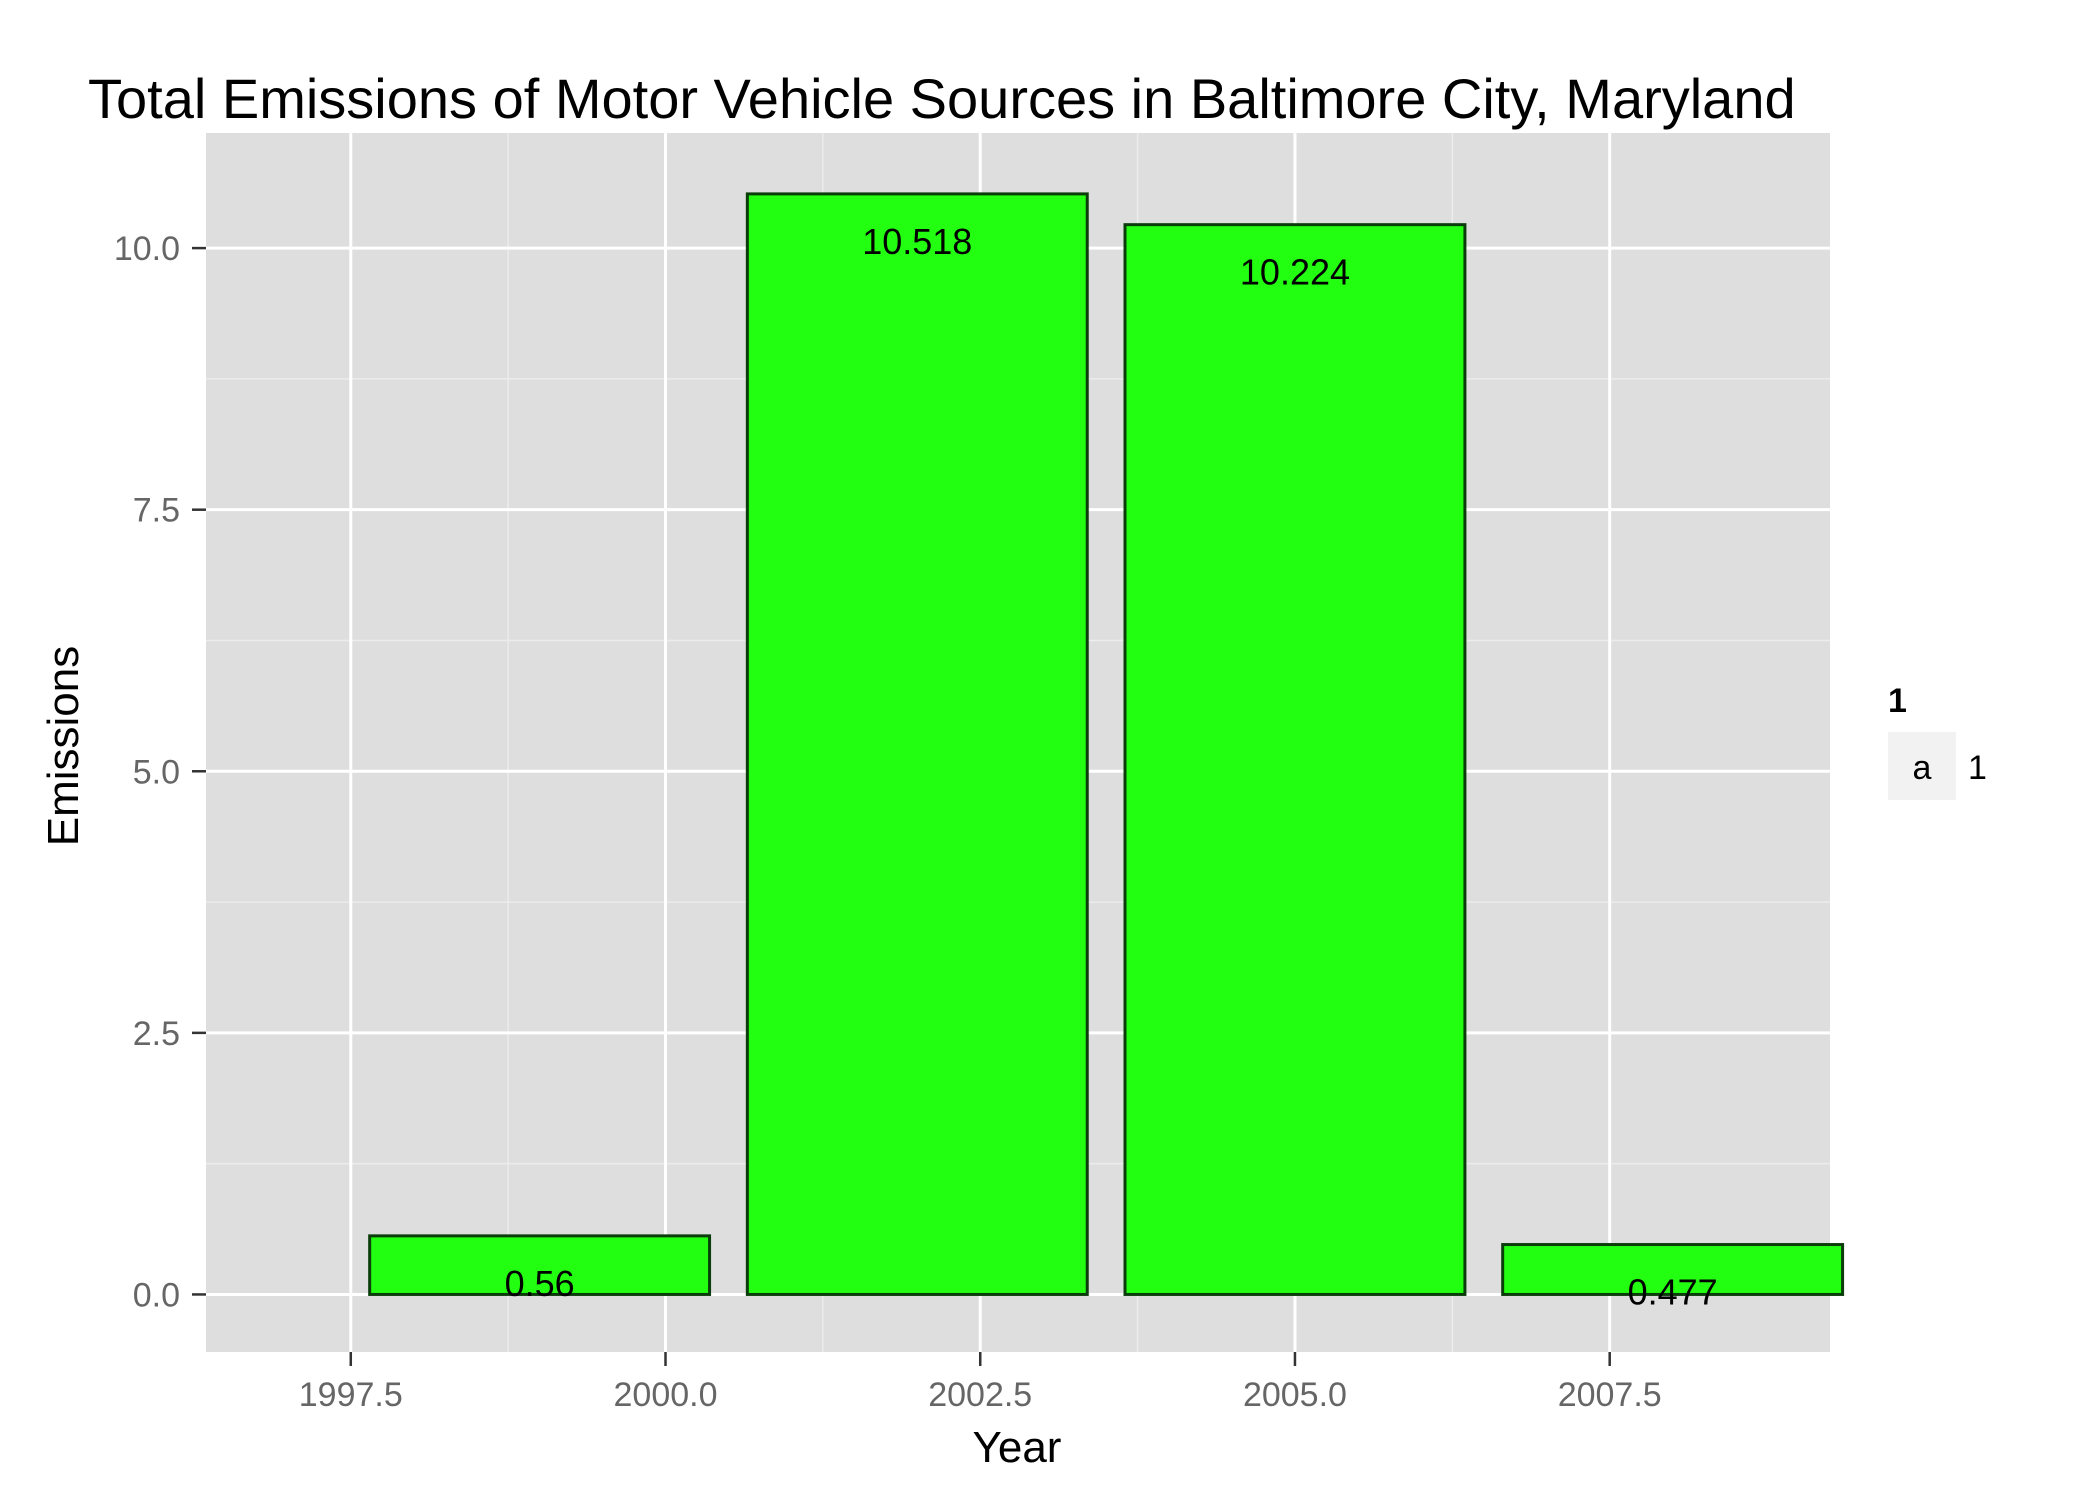  I want to click on x-axis-title: Year, so click(1017, 1447).